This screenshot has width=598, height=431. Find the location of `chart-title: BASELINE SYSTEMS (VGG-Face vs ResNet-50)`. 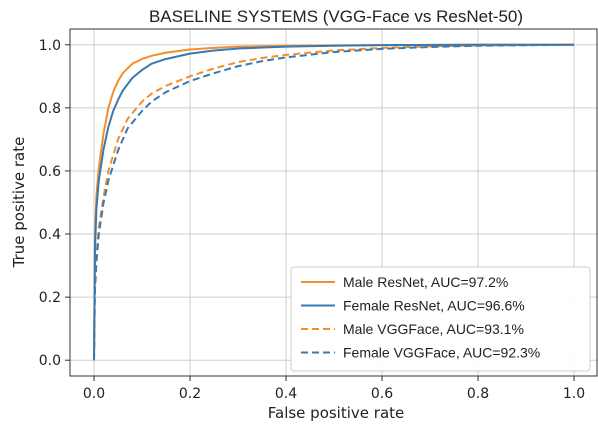

chart-title: BASELINE SYSTEMS (VGG-Face vs ResNet-50) is located at coordinates (336, 16).